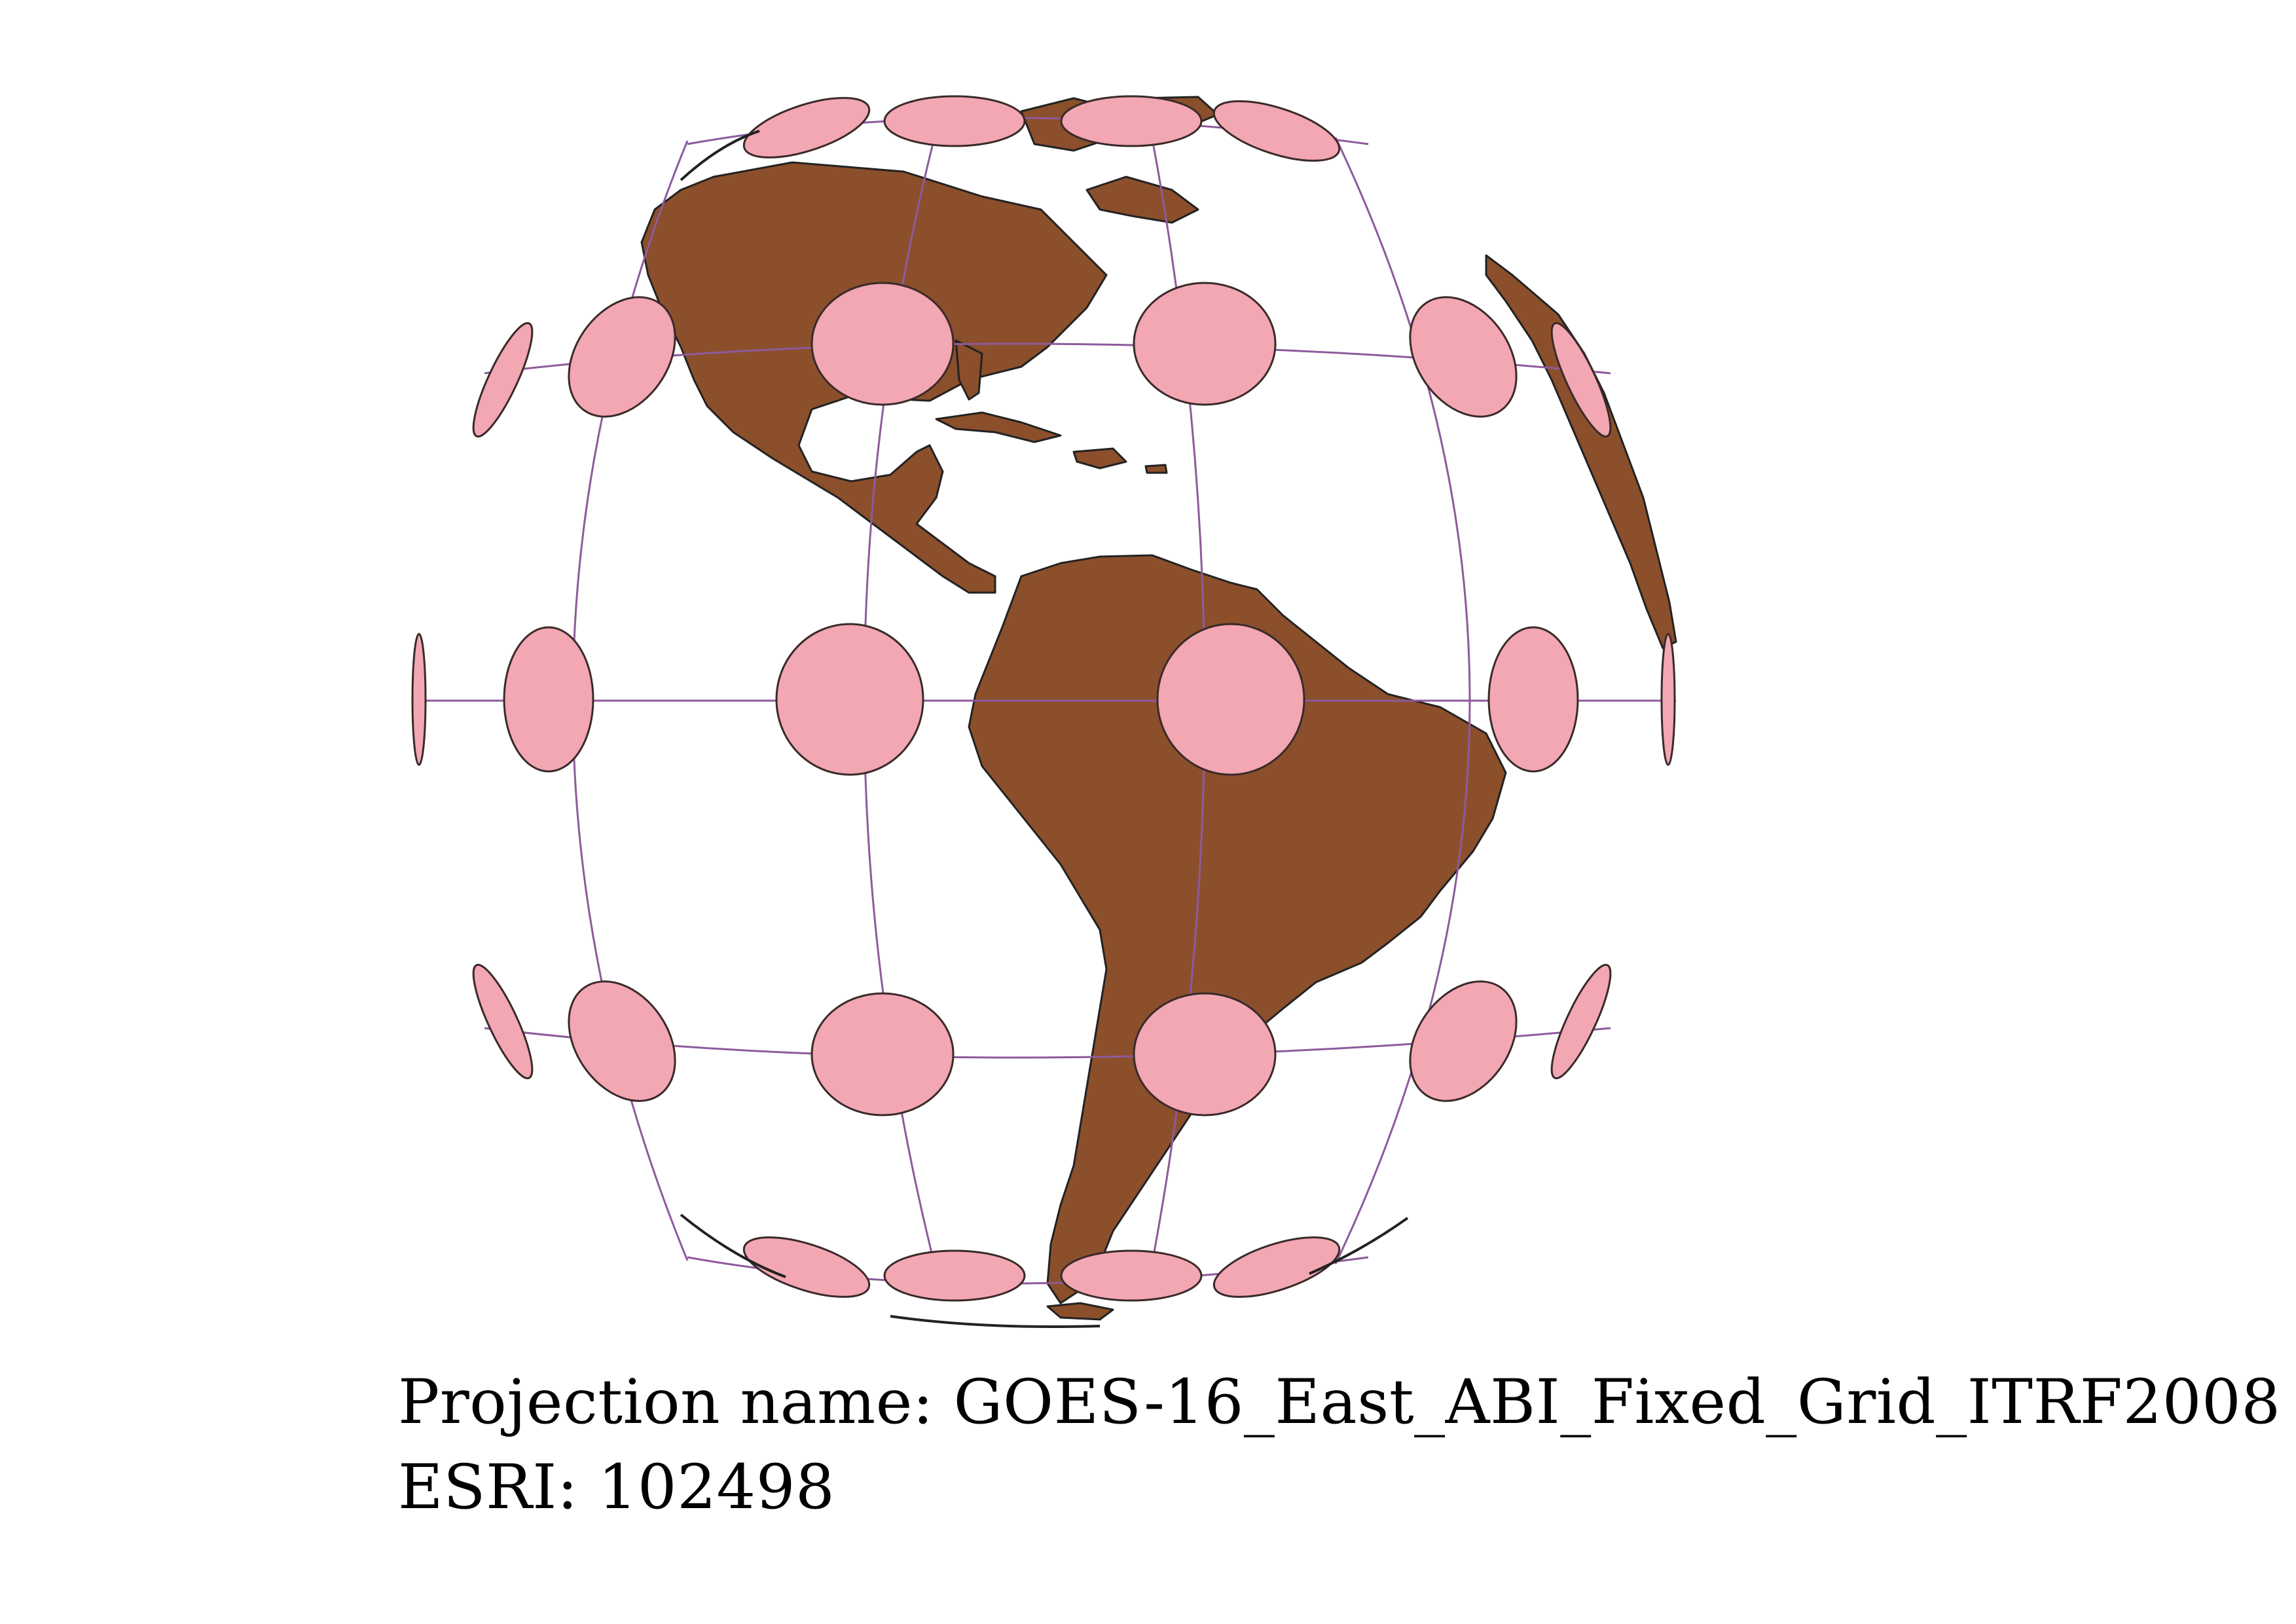 The width and height of the screenshot is (2296, 1624). What do you see at coordinates (1581, 452) in the screenshot?
I see `iberia-sliver` at bounding box center [1581, 452].